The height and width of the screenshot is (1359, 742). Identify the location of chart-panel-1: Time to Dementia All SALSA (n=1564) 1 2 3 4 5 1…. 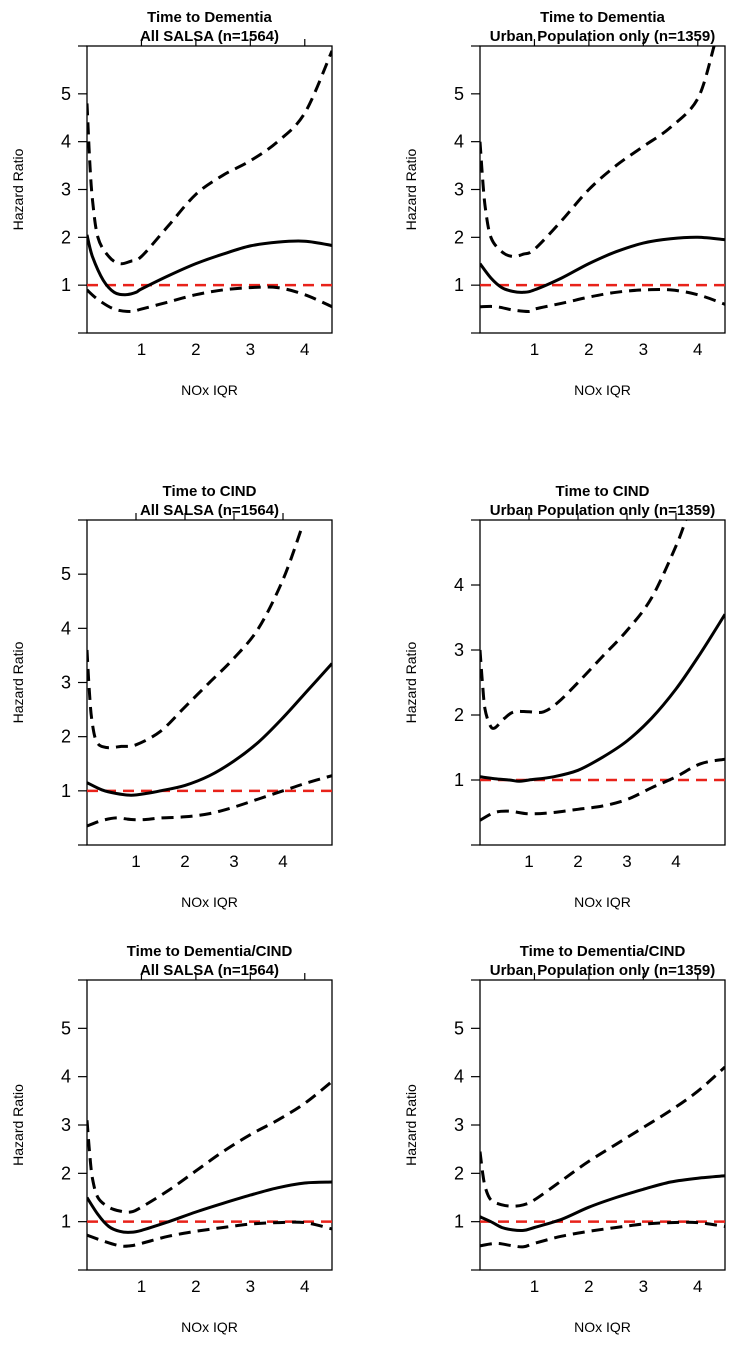
(171, 203).